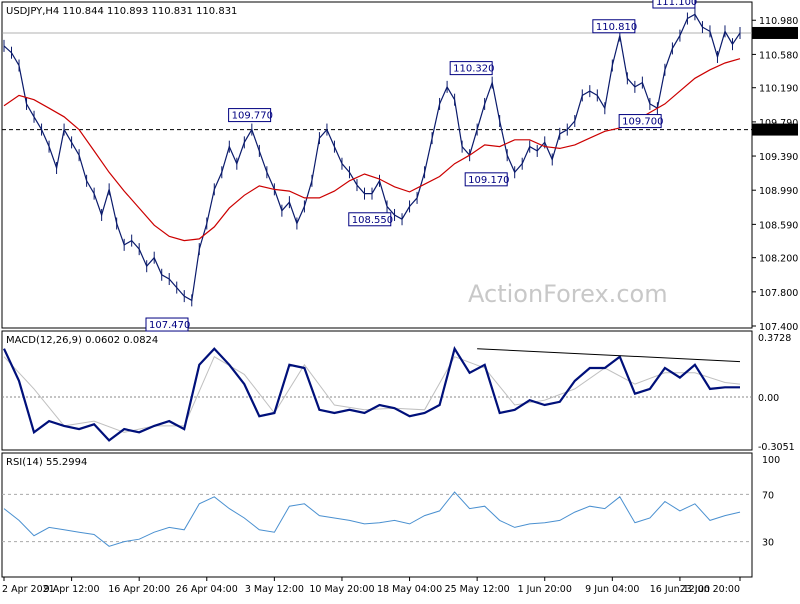 This screenshot has height=604, width=800. Describe the element at coordinates (774, 338) in the screenshot. I see `macd-ytick-label: 0.3728` at that location.